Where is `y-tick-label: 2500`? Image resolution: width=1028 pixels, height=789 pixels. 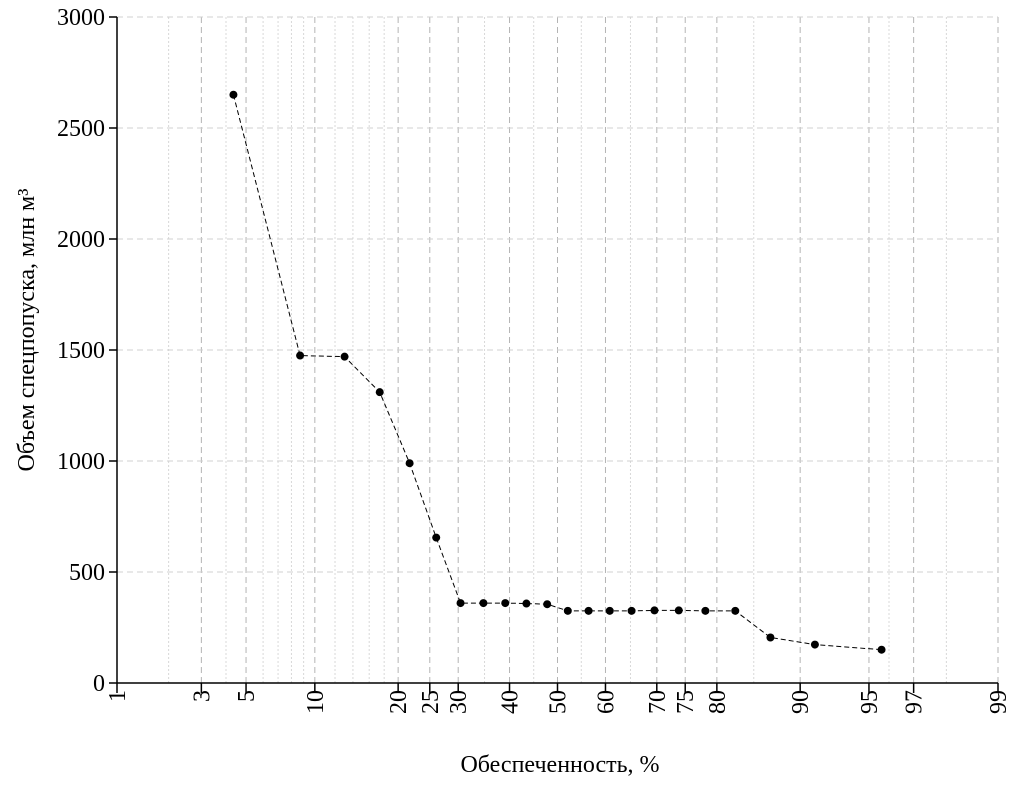
y-tick-label: 2500 is located at coordinates (81, 129).